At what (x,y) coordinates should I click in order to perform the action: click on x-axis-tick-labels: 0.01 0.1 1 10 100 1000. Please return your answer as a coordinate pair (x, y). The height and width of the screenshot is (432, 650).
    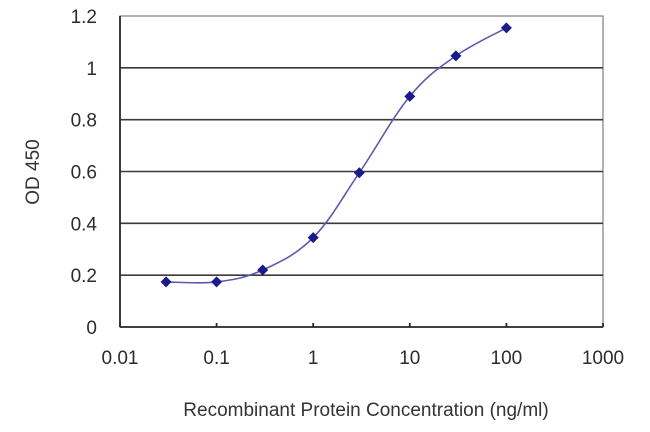
    Looking at the image, I should click on (363, 358).